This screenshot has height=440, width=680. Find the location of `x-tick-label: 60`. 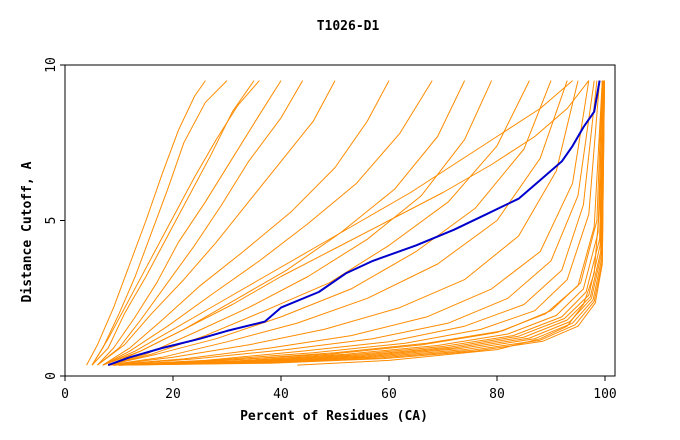

x-tick-label: 60 is located at coordinates (389, 394).